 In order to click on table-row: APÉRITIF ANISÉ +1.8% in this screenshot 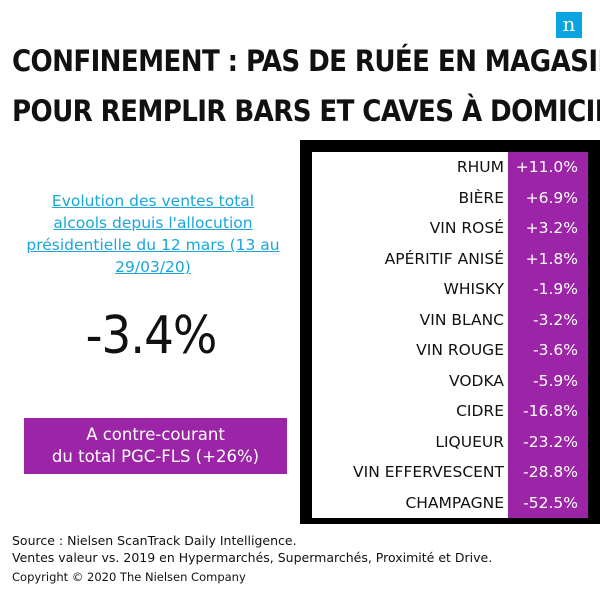, I will do `click(450, 259)`.